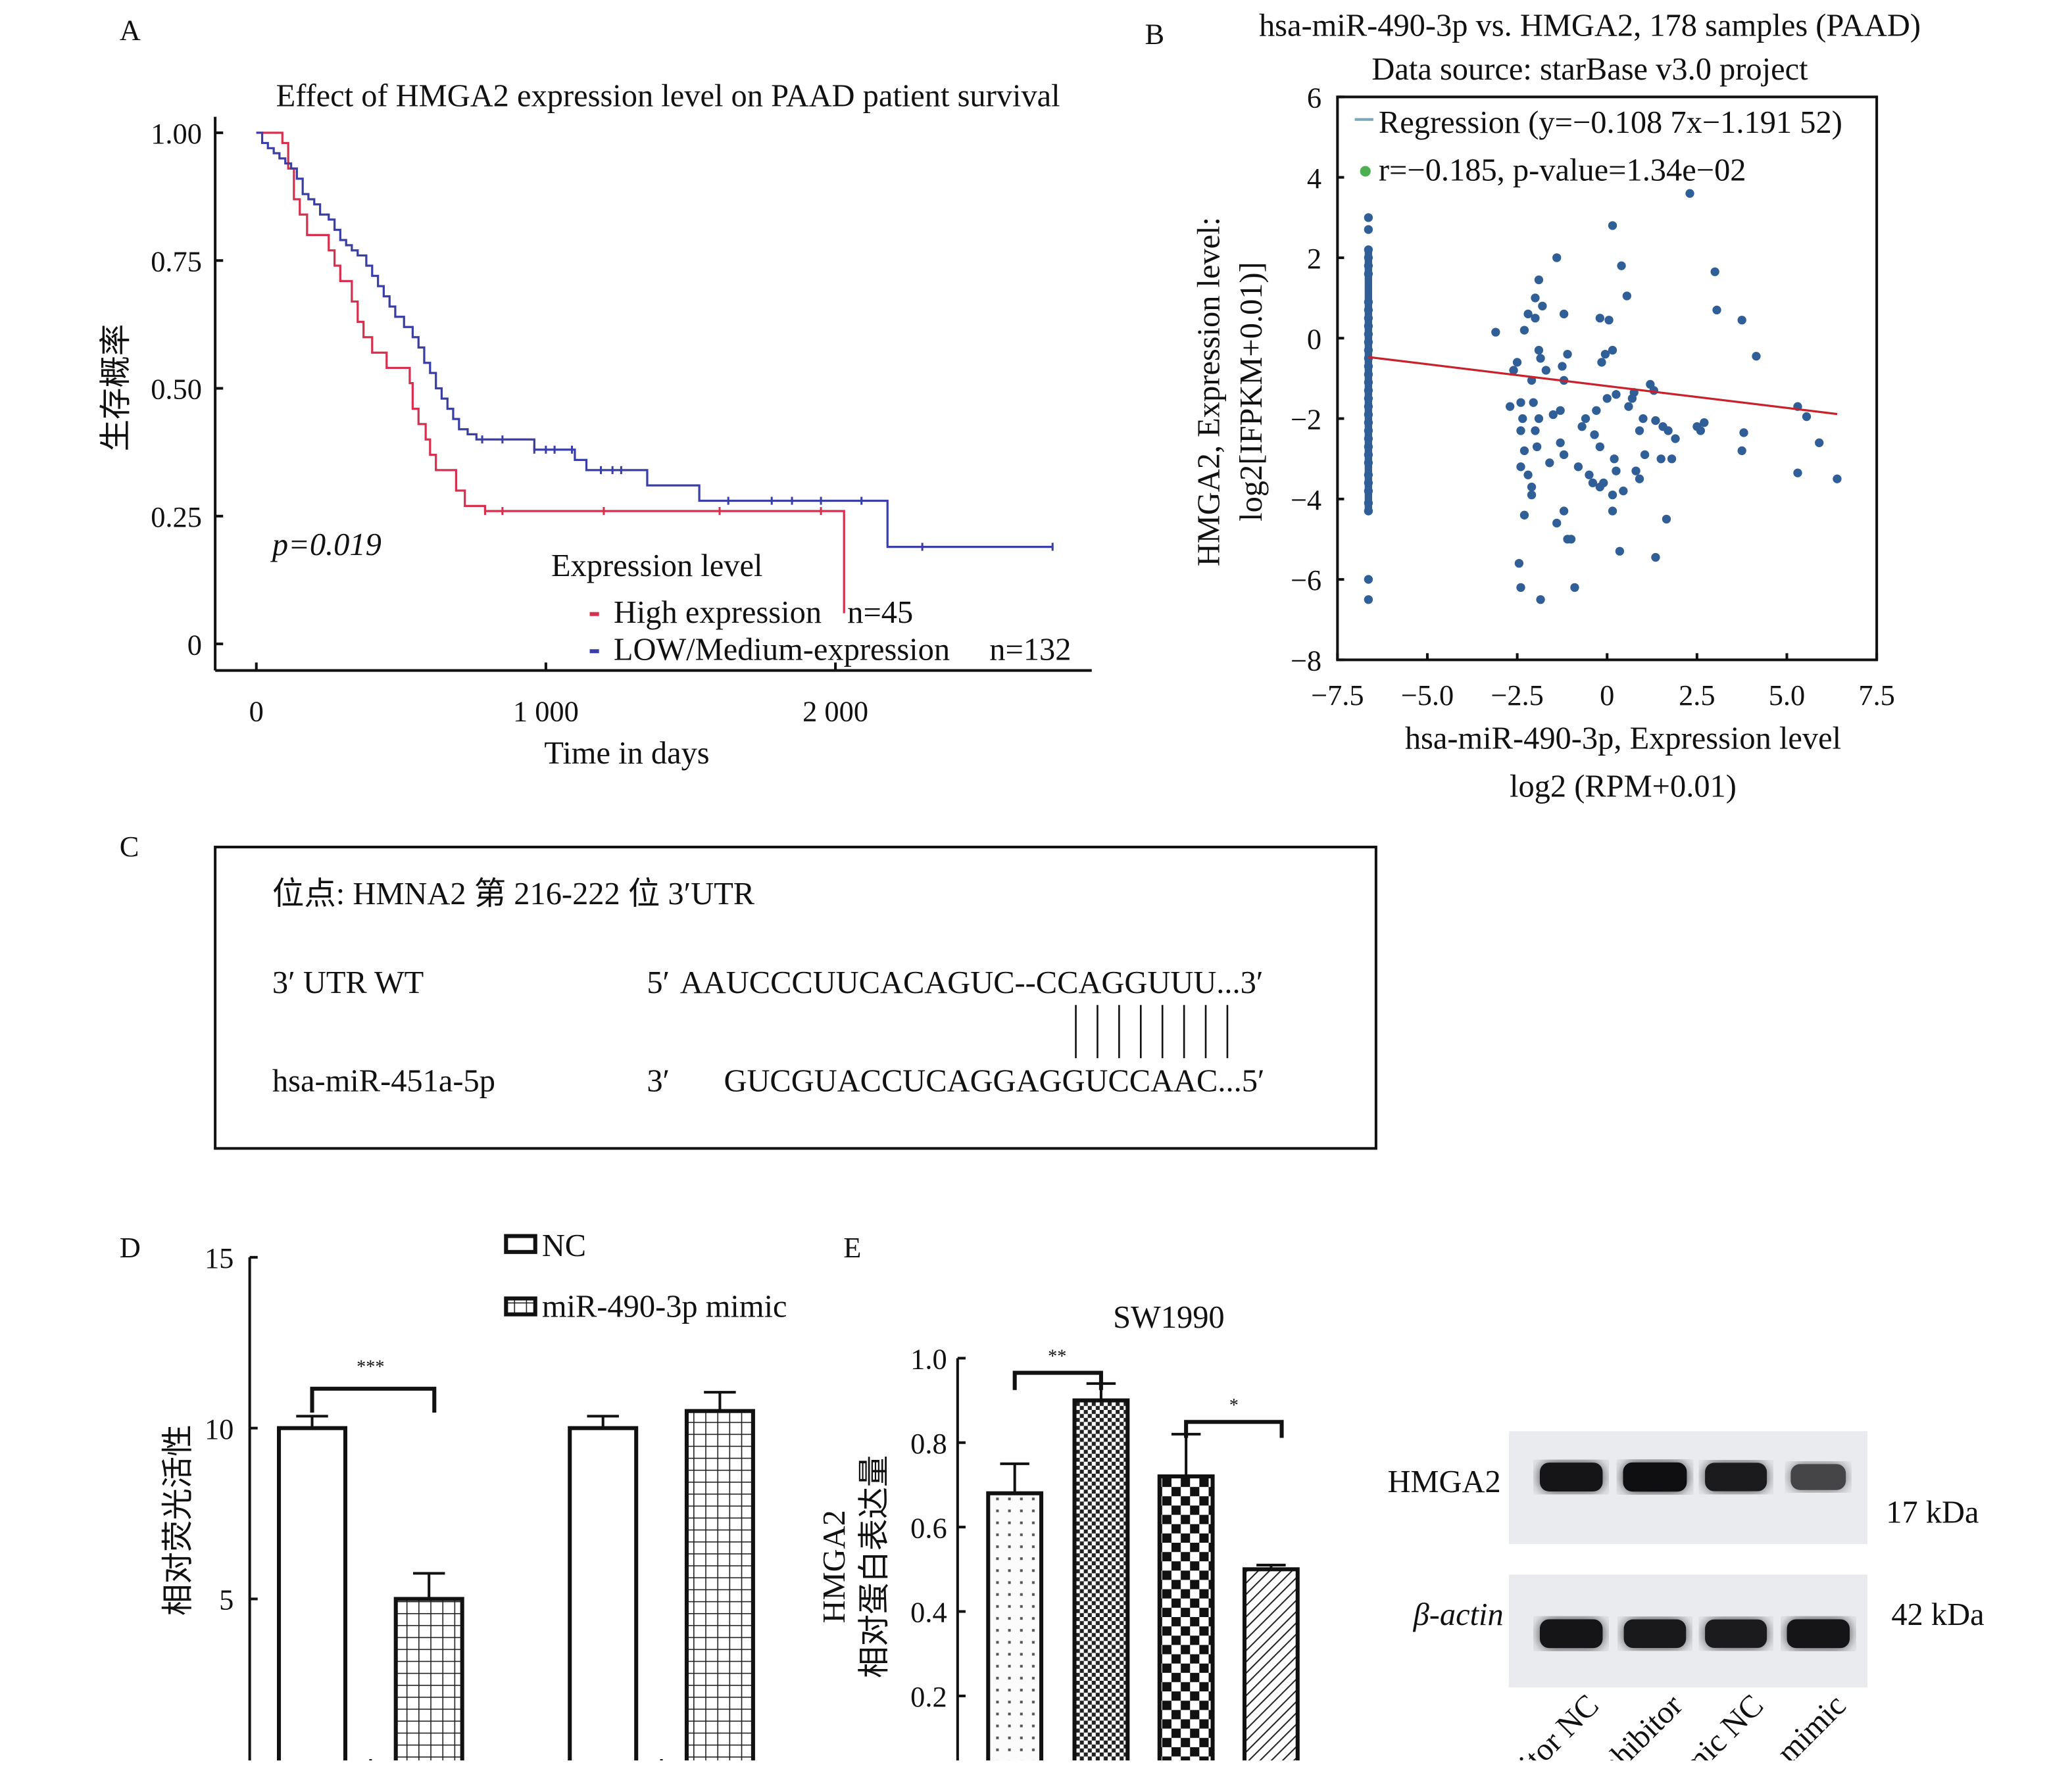  I want to click on wt-row-name: 3′ UTR WT, so click(348, 982).